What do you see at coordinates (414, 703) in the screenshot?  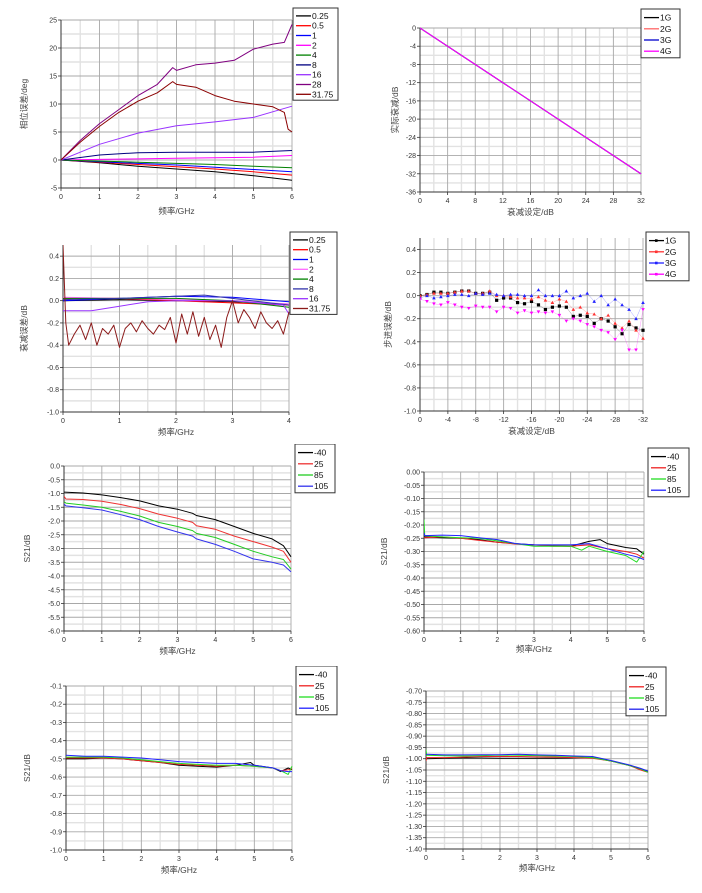 I see `y-tick-label: -0.75` at bounding box center [414, 703].